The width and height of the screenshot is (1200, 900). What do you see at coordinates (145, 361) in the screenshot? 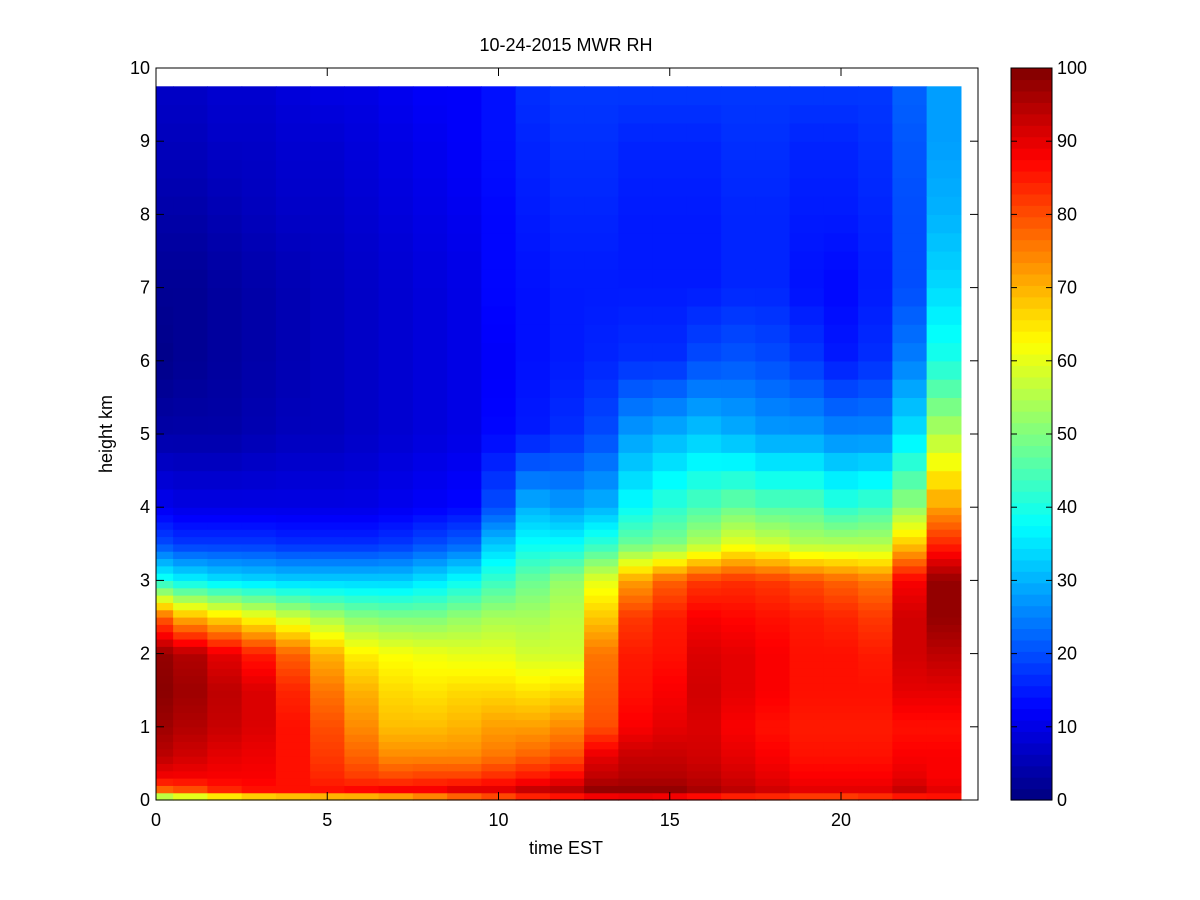
I see `y-tick-label: 6` at bounding box center [145, 361].